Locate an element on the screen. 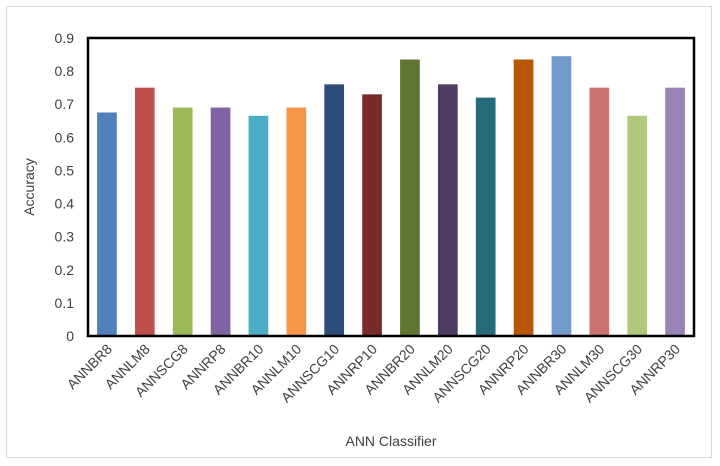 The width and height of the screenshot is (720, 466). y-tick-label: 0.9 is located at coordinates (65, 38).